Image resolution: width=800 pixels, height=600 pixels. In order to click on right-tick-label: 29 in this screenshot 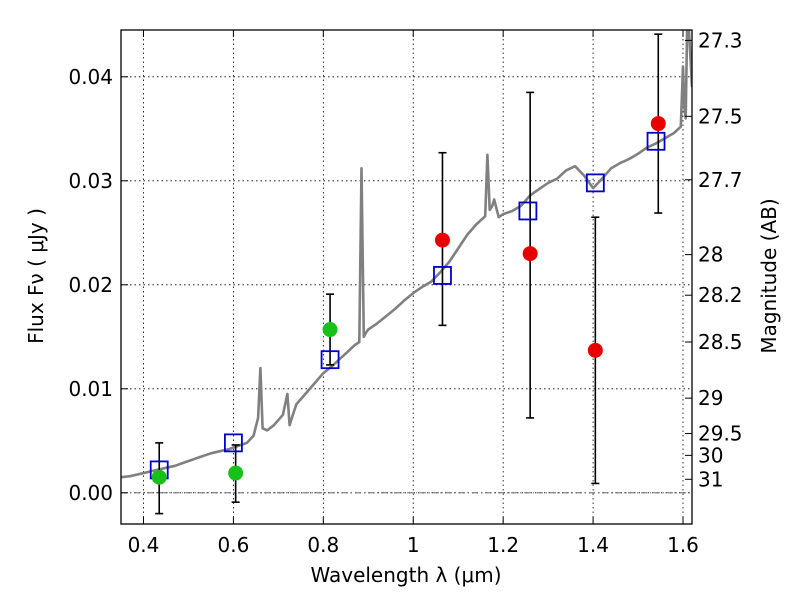, I will do `click(710, 398)`.